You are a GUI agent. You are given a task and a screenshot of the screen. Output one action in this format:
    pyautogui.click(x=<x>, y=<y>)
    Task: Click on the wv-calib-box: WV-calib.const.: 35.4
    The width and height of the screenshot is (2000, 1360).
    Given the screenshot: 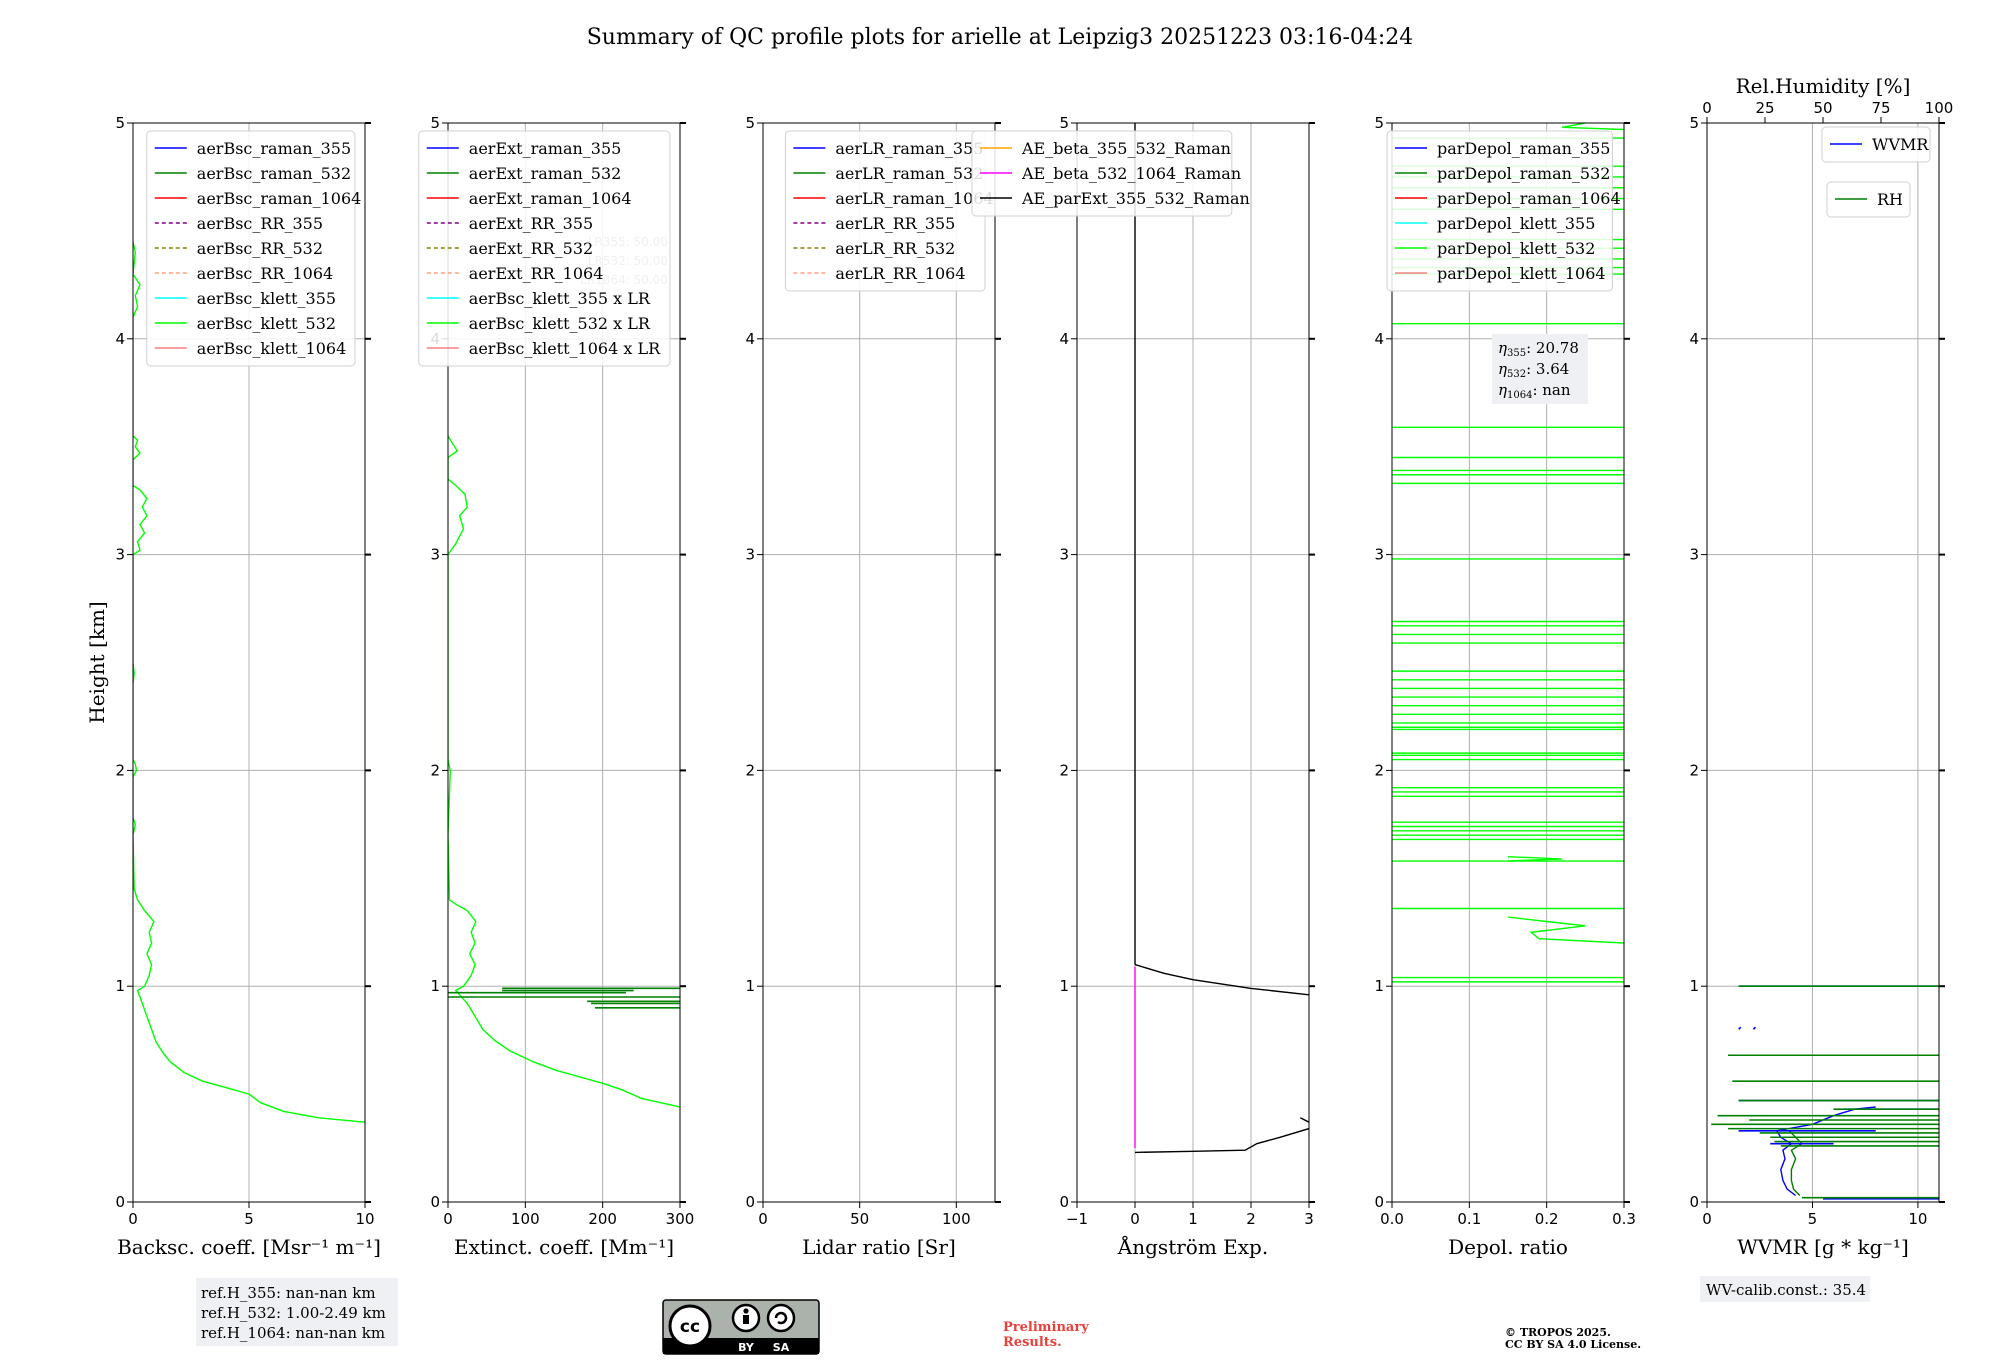 What is the action you would take?
    pyautogui.click(x=1785, y=1289)
    